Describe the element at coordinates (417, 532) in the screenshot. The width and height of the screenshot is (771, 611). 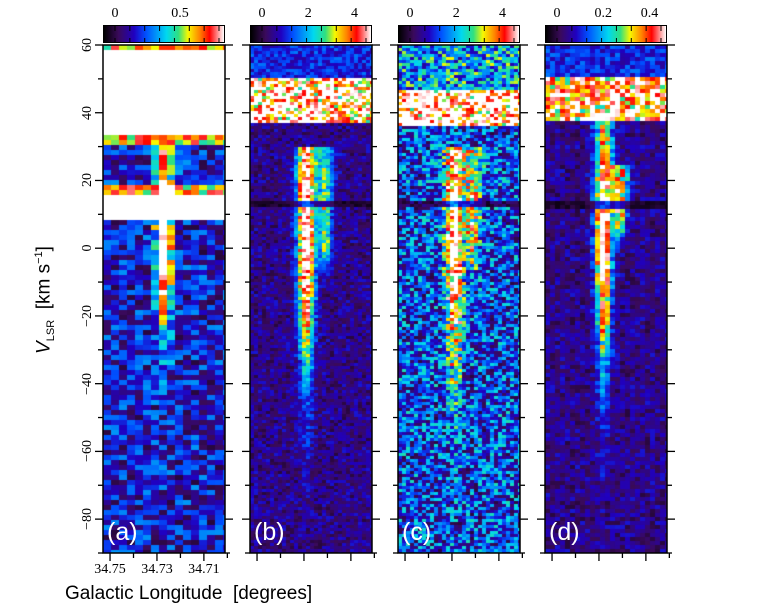
I see `panel-label: (c)` at that location.